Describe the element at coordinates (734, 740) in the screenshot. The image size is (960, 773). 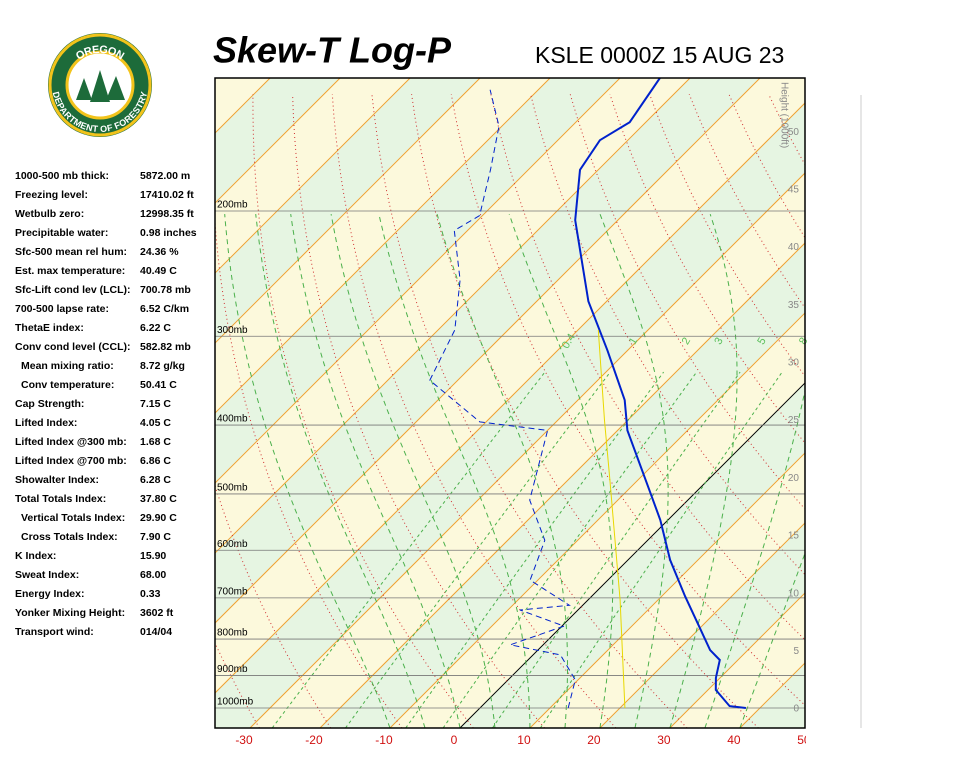
I see `x-tick-label: 40` at that location.